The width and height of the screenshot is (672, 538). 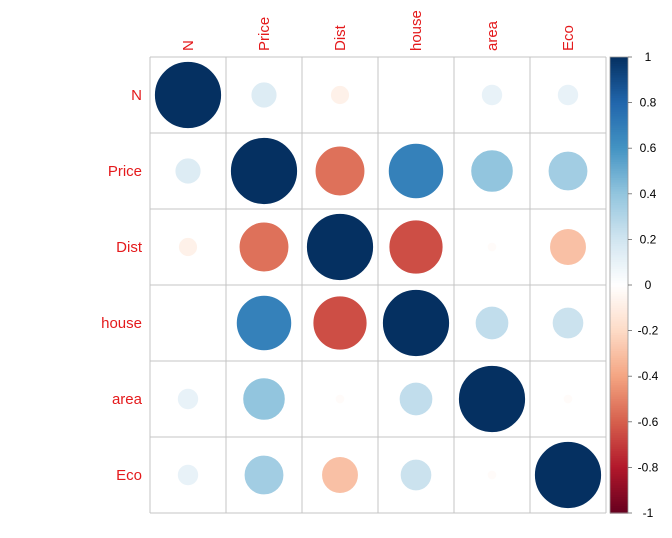 What do you see at coordinates (648, 513) in the screenshot?
I see `colorbar-tick-label: -1` at bounding box center [648, 513].